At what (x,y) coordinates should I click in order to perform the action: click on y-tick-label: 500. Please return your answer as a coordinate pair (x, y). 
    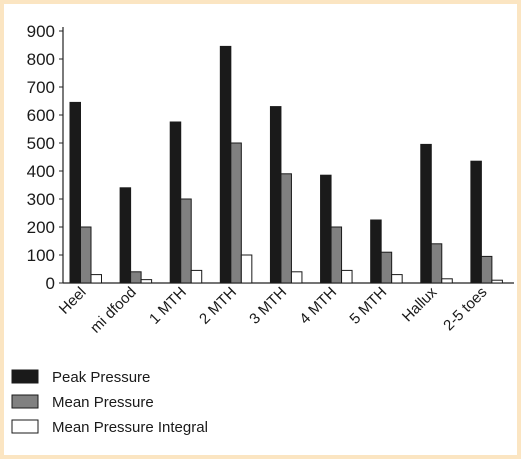
    Looking at the image, I should click on (41, 143).